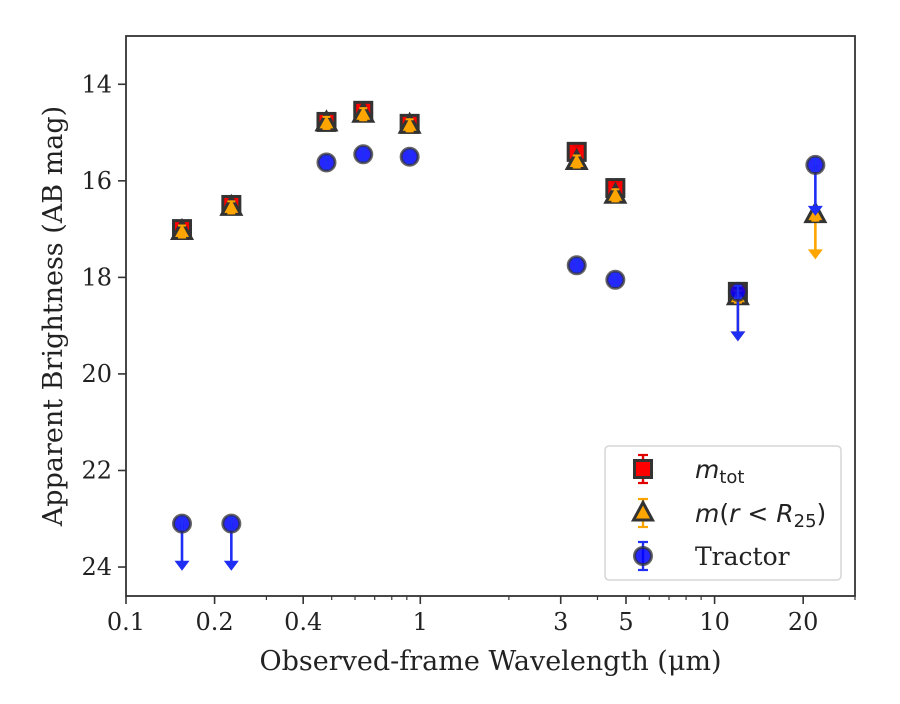 This screenshot has width=900, height=704. What do you see at coordinates (53, 316) in the screenshot?
I see `y-axis-label: Apparent Brightness (AB mag)` at bounding box center [53, 316].